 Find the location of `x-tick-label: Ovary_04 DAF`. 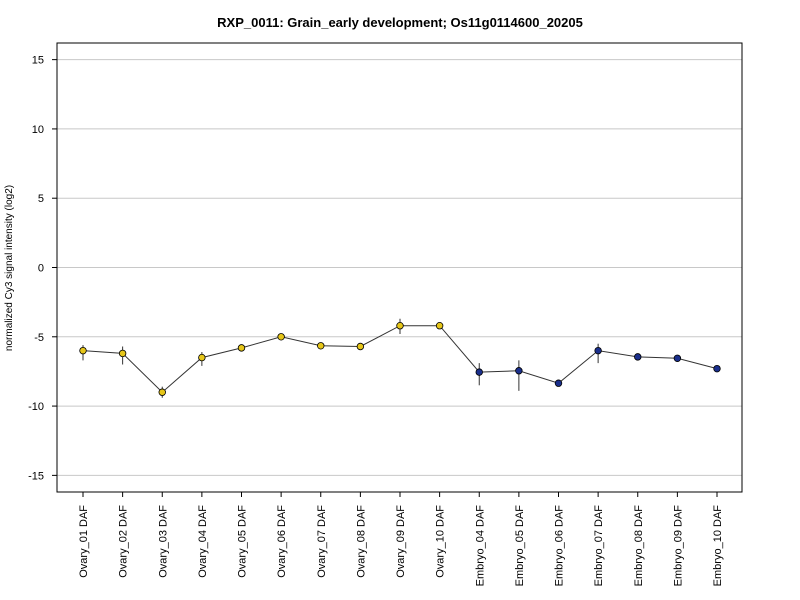

x-tick-label: Ovary_04 DAF is located at coordinates (203, 541).